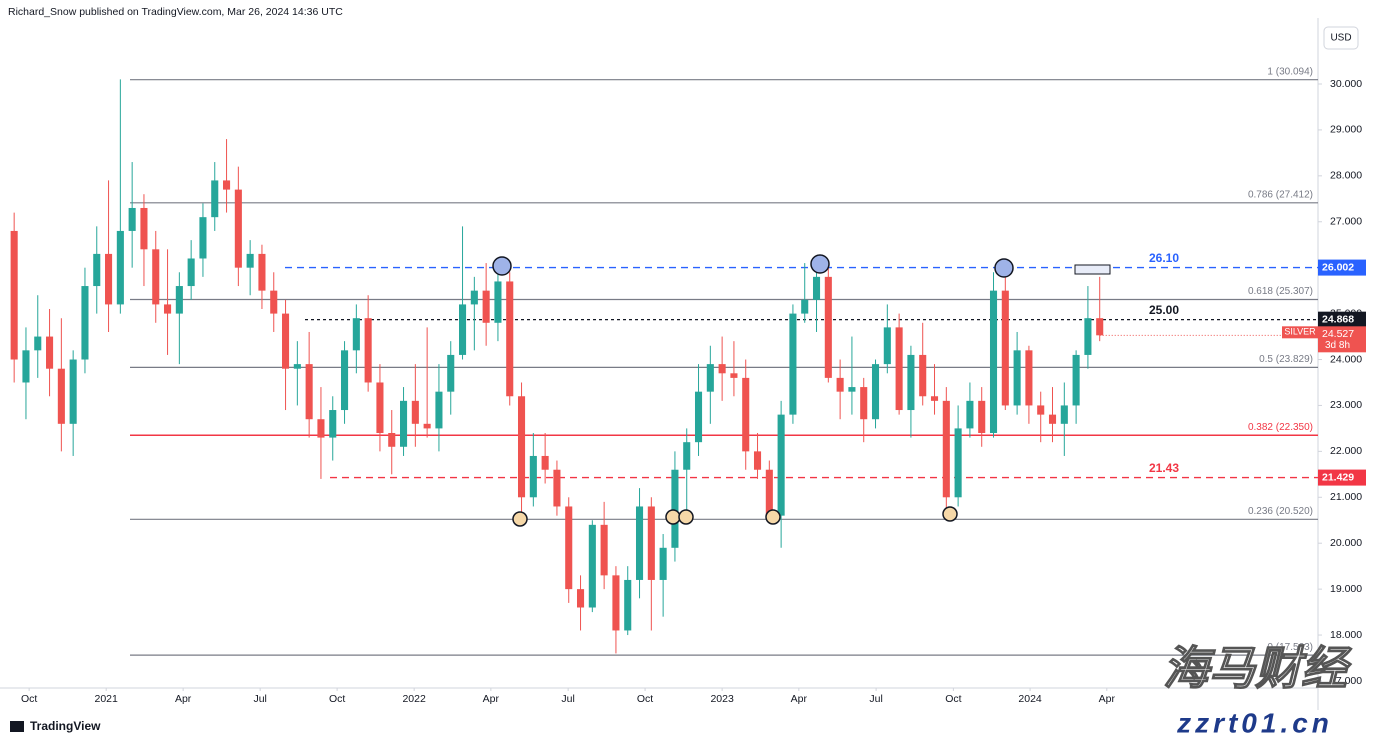 The width and height of the screenshot is (1377, 747). What do you see at coordinates (1338, 334) in the screenshot?
I see `last-price-label: 24.527` at bounding box center [1338, 334].